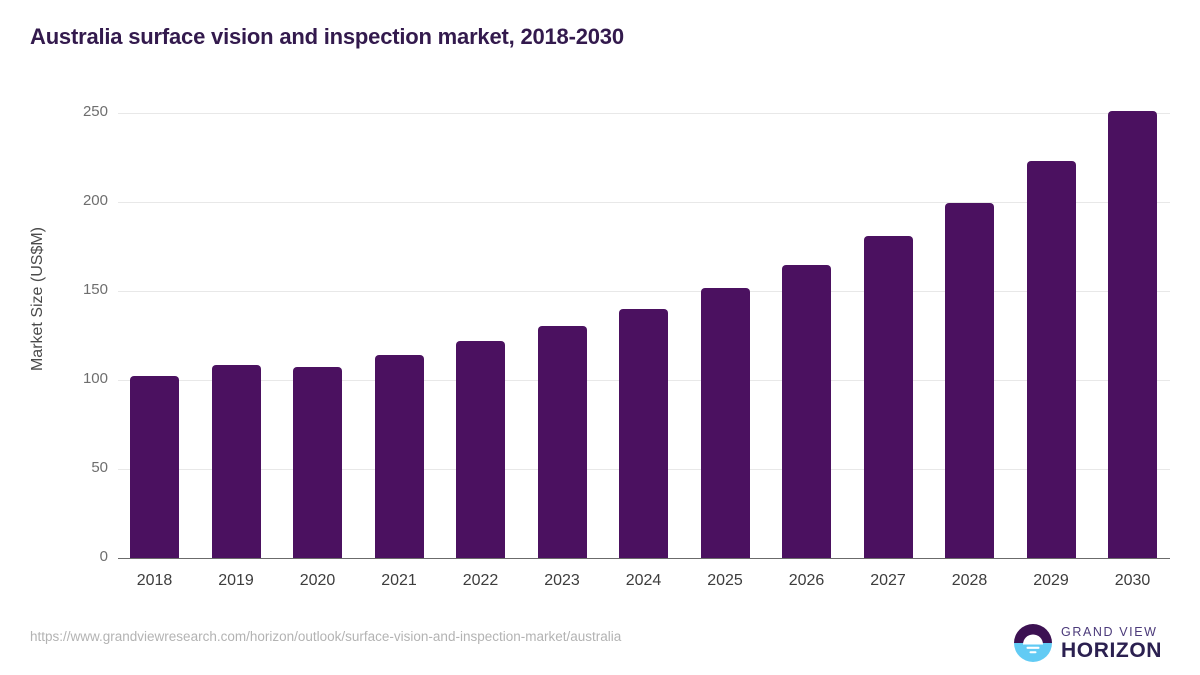 The height and width of the screenshot is (675, 1200). Describe the element at coordinates (480, 580) in the screenshot. I see `x-axis-tick-label-2022: 2022` at that location.